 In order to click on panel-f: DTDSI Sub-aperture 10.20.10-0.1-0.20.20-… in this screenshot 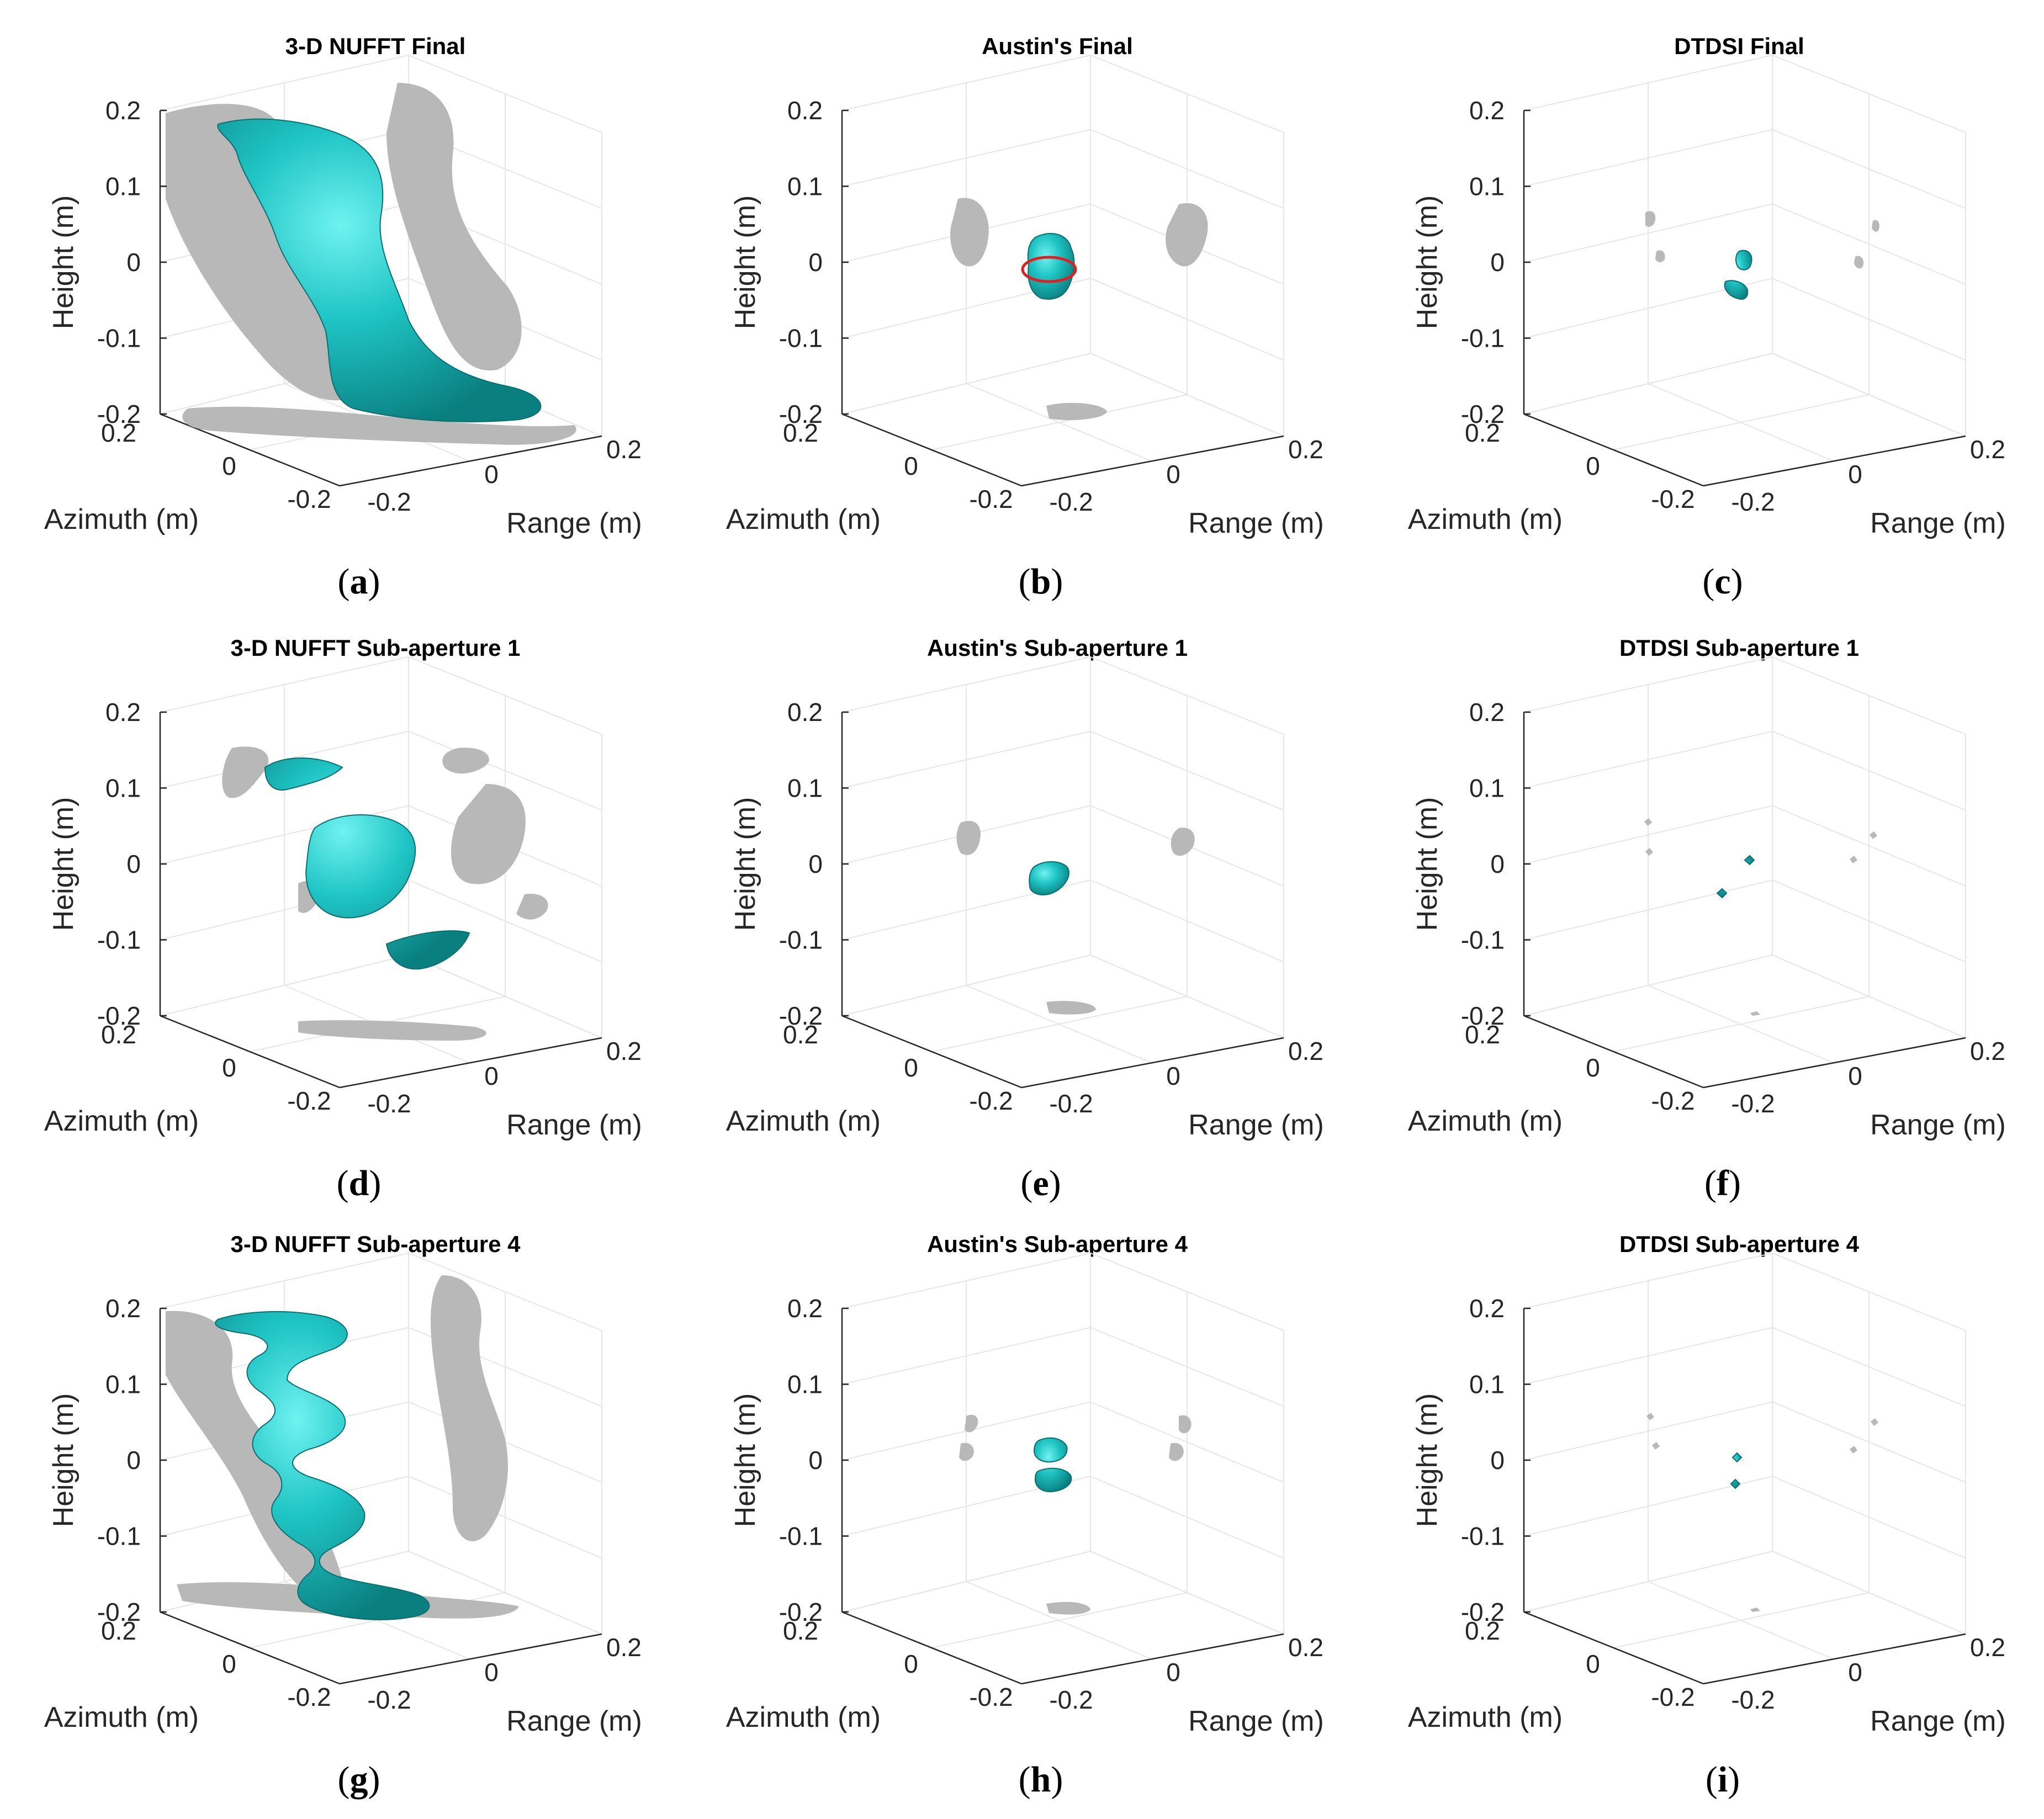, I will do `click(1707, 919)`.